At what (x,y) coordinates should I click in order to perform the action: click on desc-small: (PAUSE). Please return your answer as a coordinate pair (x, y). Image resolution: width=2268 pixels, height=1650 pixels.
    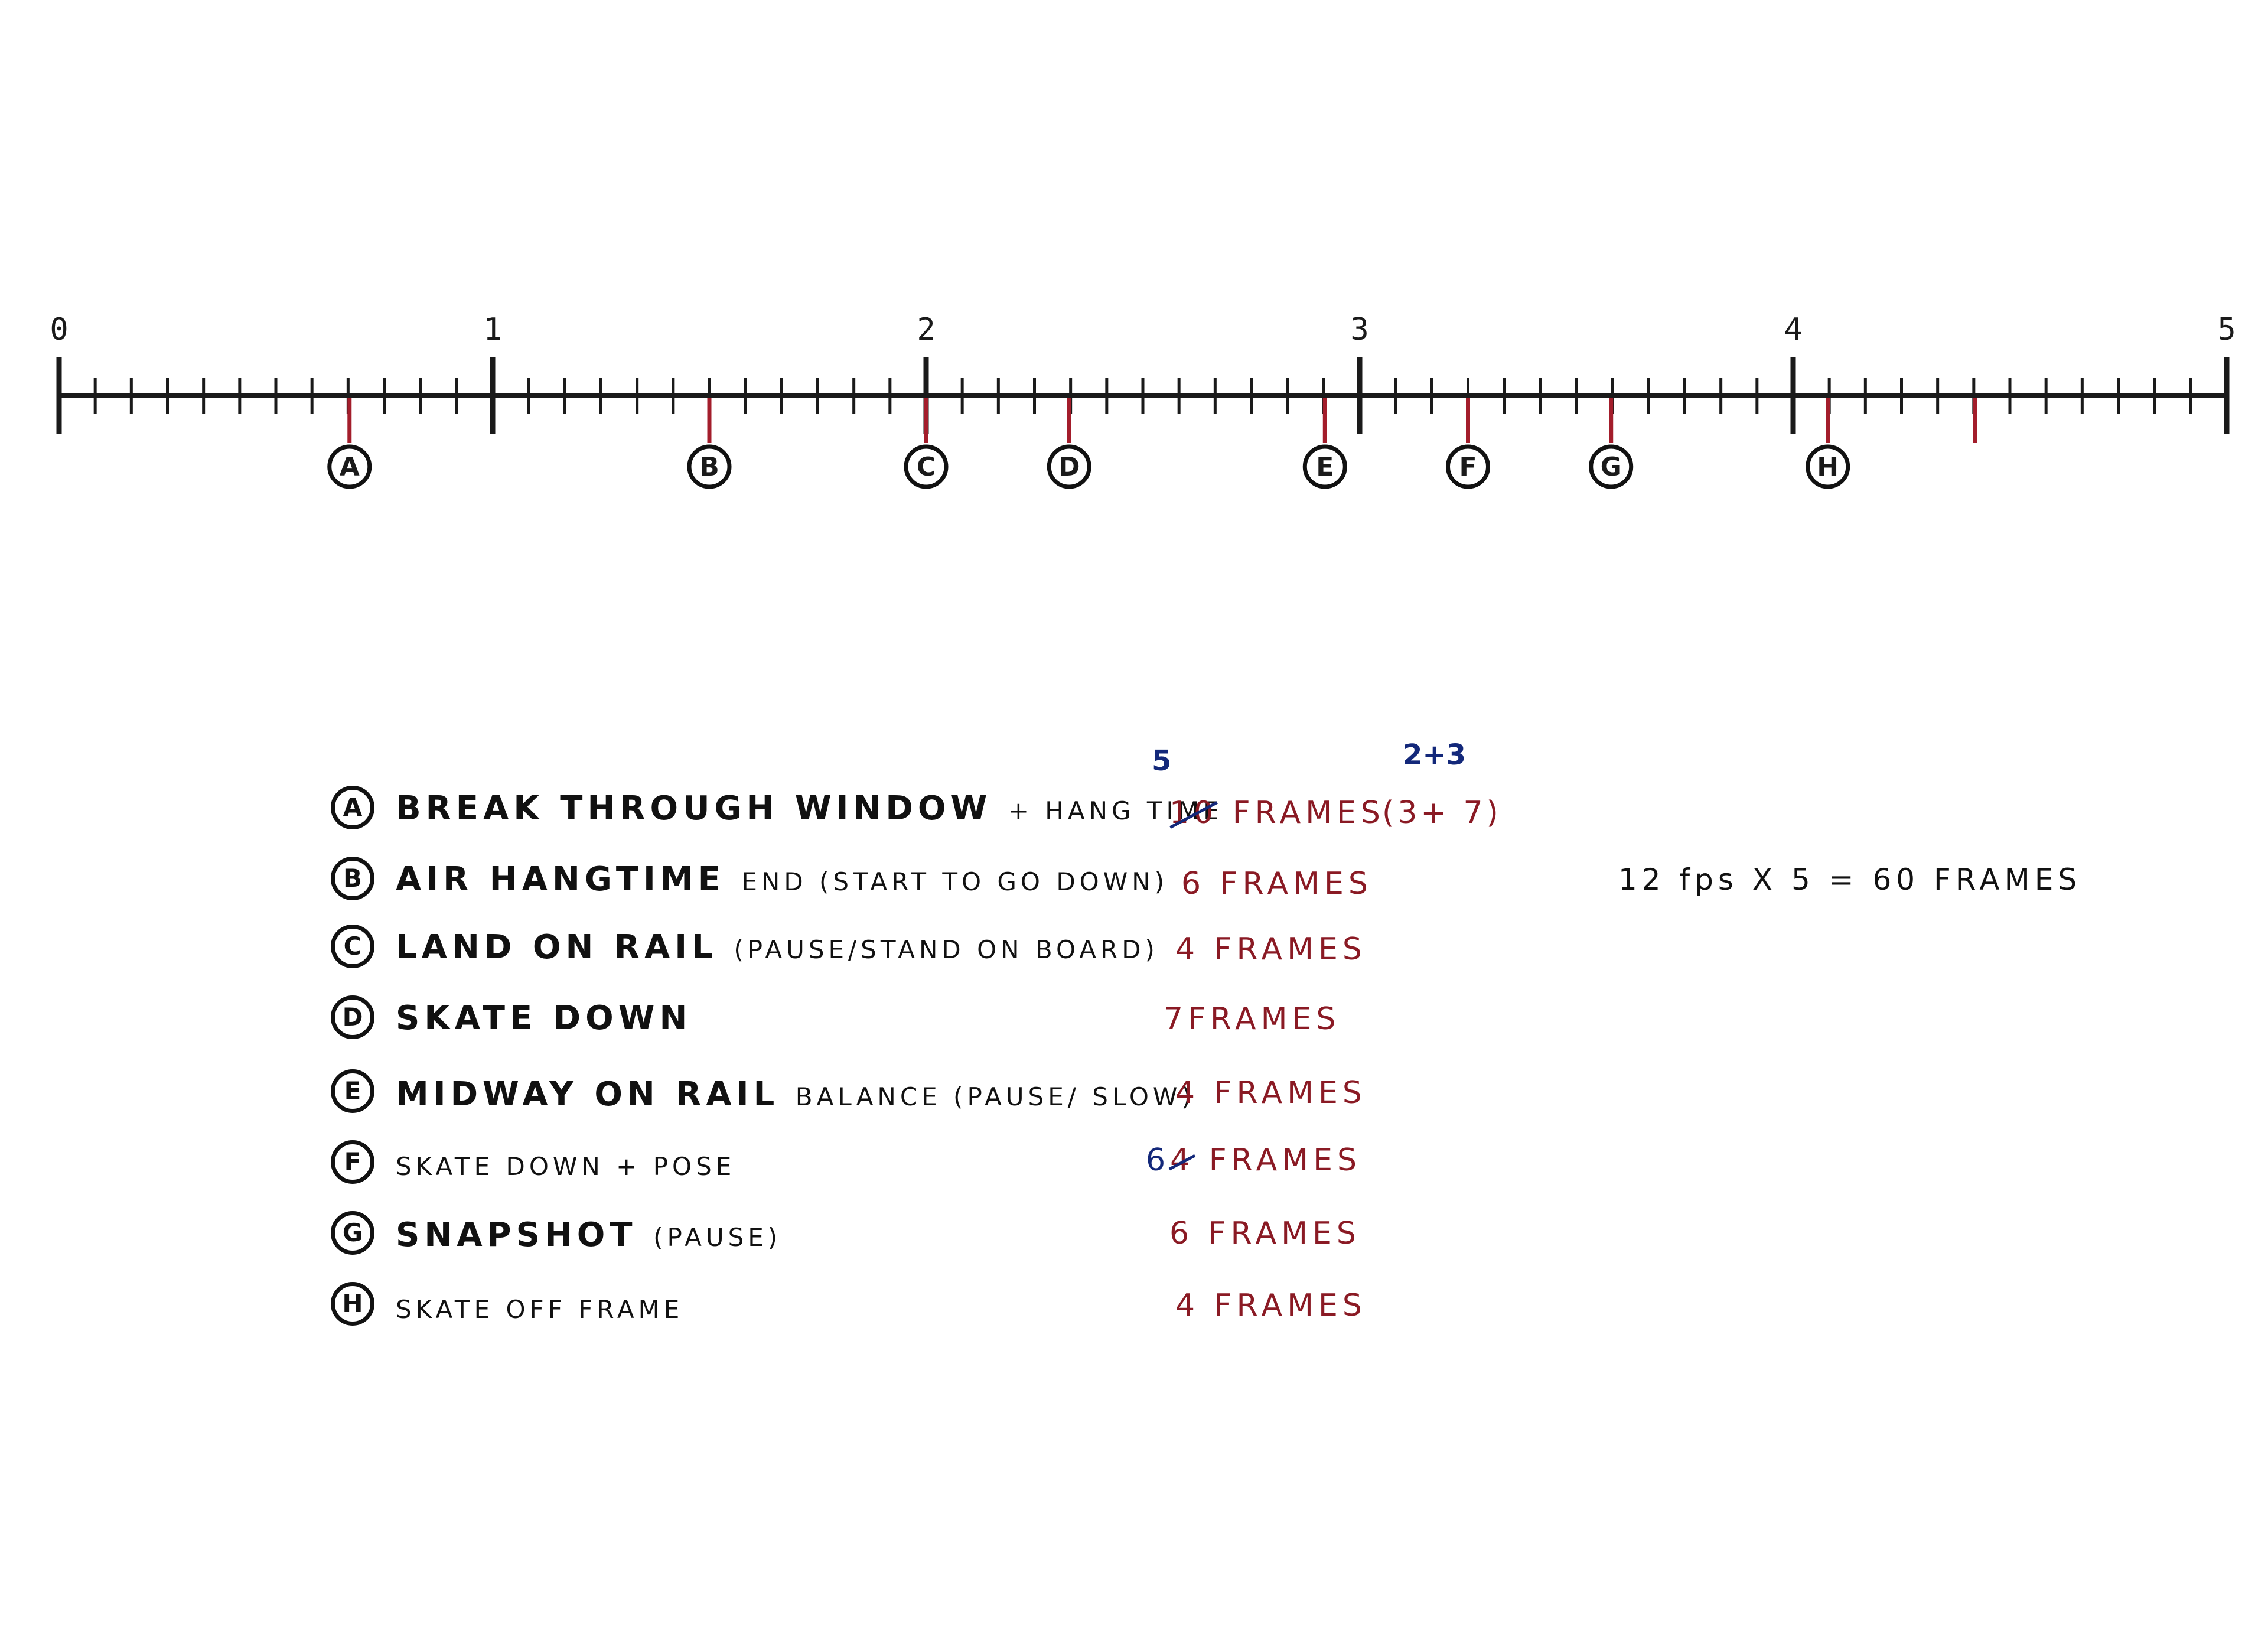
    Looking at the image, I should click on (717, 1237).